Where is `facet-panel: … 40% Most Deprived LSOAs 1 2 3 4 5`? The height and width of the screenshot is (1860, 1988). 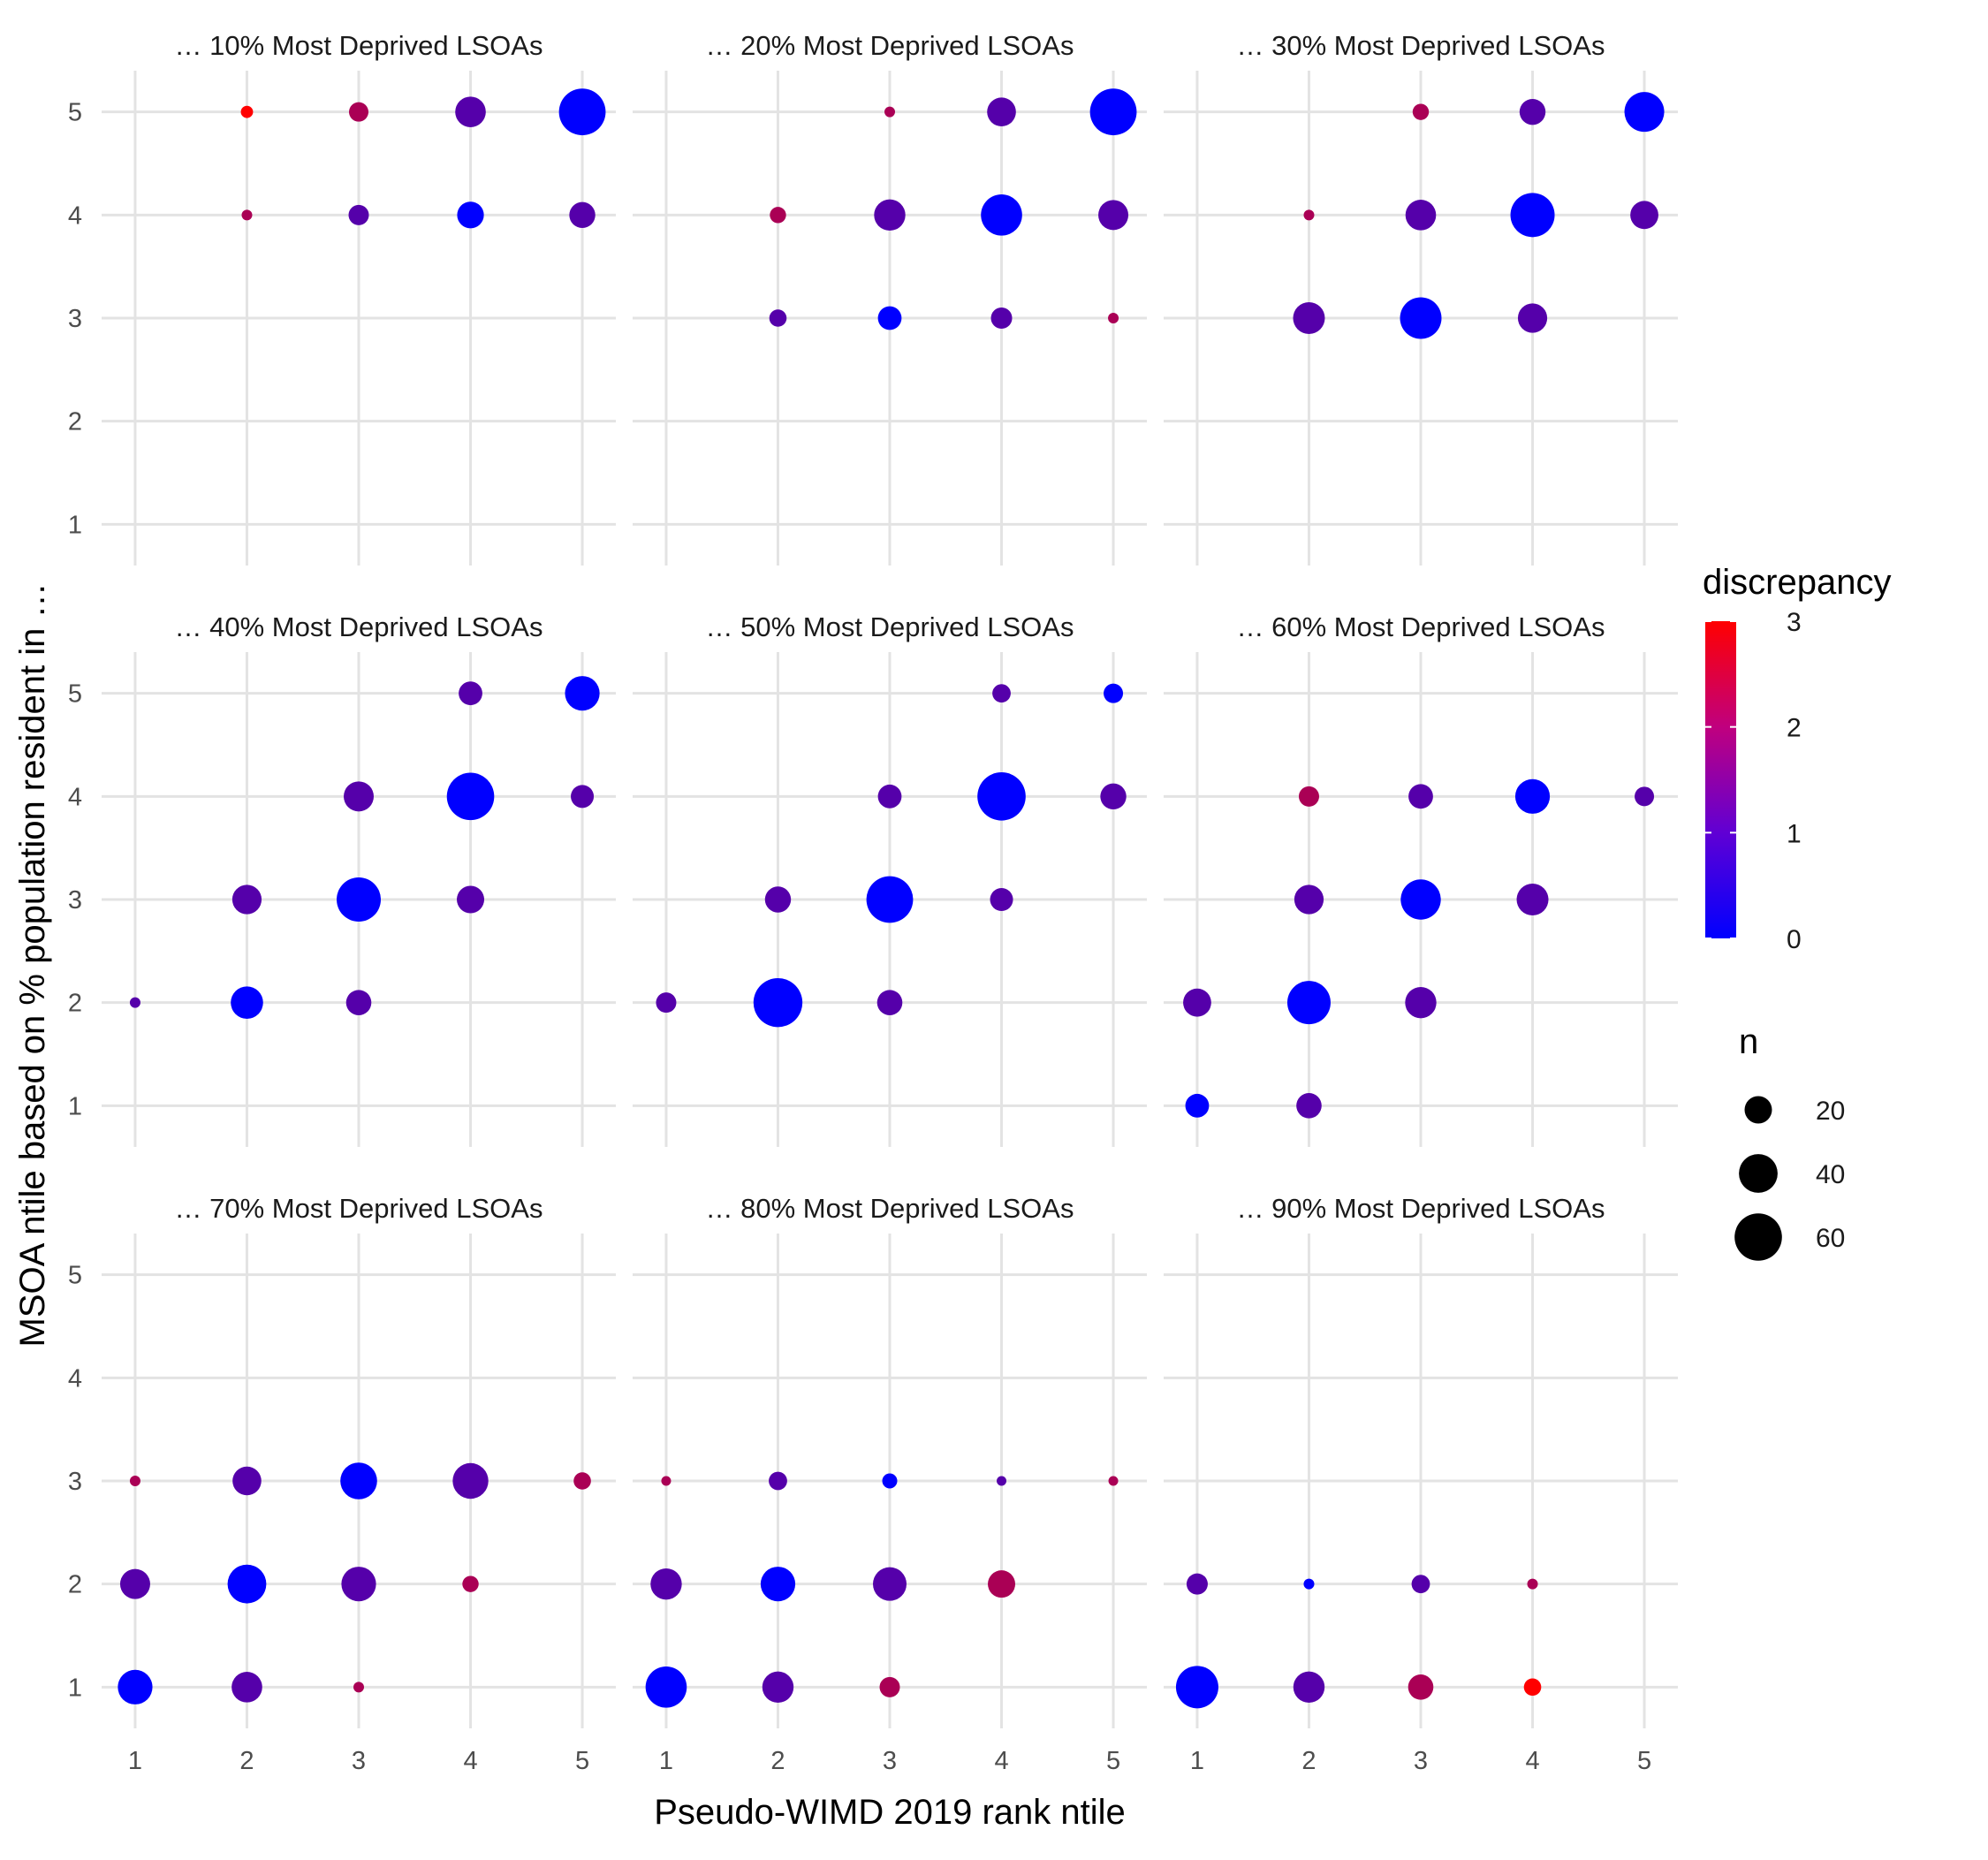 facet-panel: … 40% Most Deprived LSOAs 1 2 3 4 5 is located at coordinates (342, 879).